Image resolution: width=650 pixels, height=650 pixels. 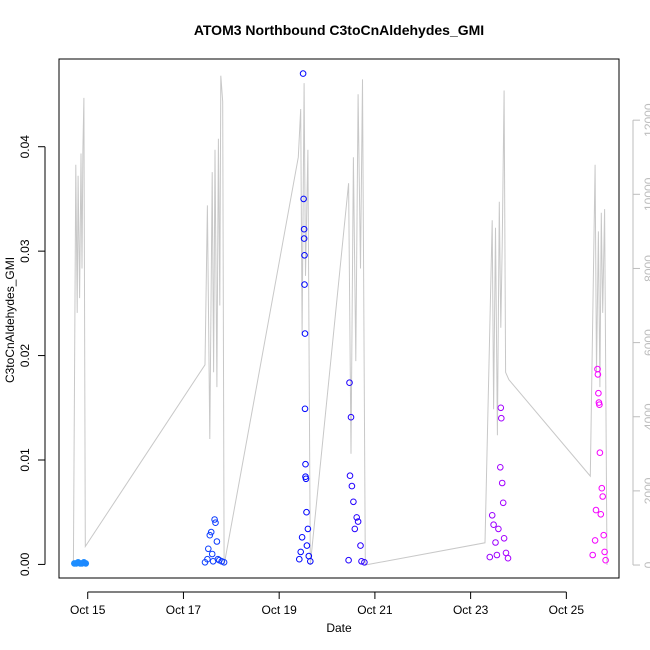 I want to click on y-axis: 0.00 0.01 0.02 0.03 0.04, so click(x=32, y=355).